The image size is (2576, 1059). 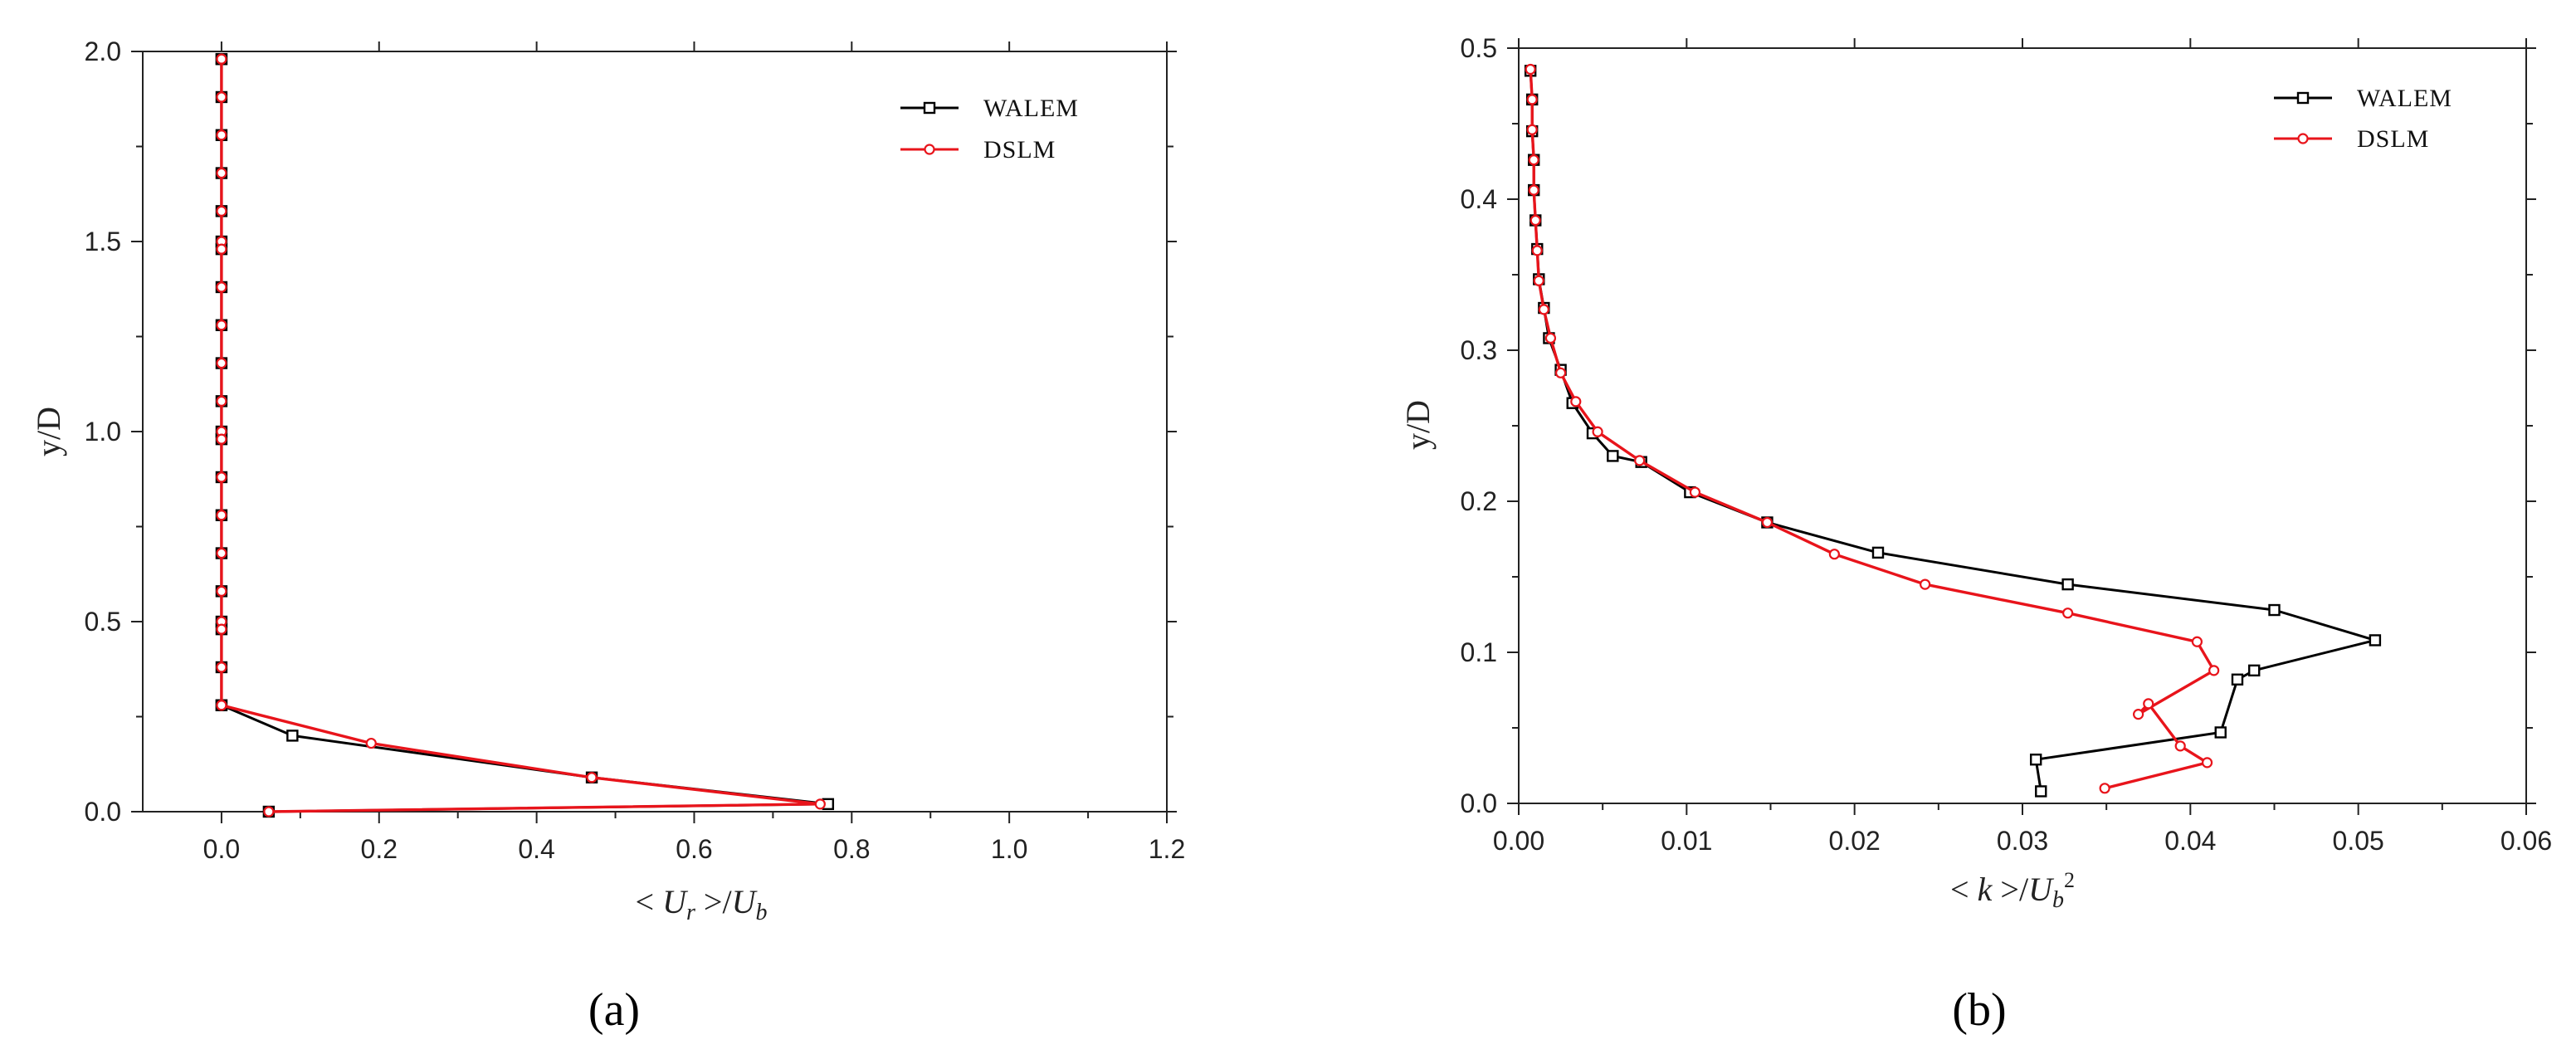 I want to click on legend-marker-walem, so click(x=930, y=108).